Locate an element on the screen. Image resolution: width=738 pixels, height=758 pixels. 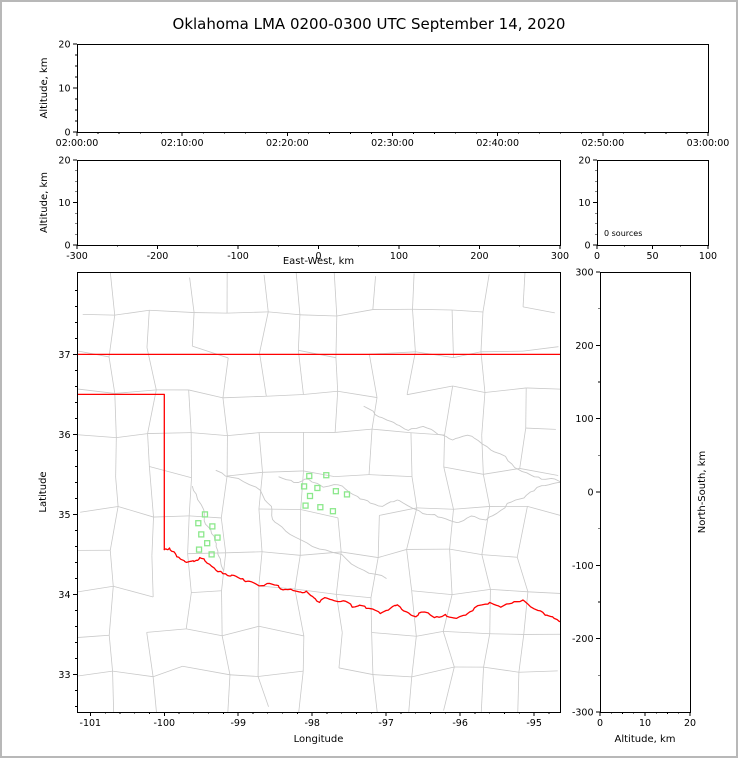
tick-label: -98 is located at coordinates (312, 723).